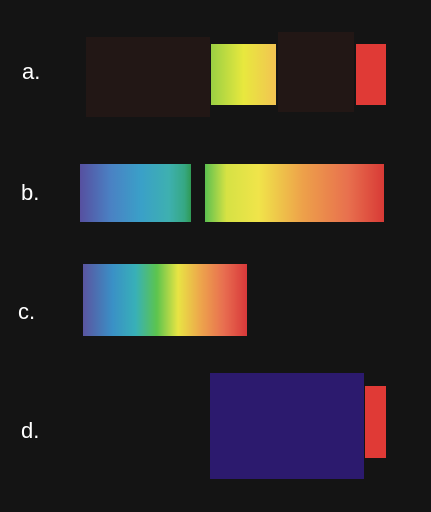 The image size is (431, 512). What do you see at coordinates (30, 430) in the screenshot?
I see `row-label-d: d.` at bounding box center [30, 430].